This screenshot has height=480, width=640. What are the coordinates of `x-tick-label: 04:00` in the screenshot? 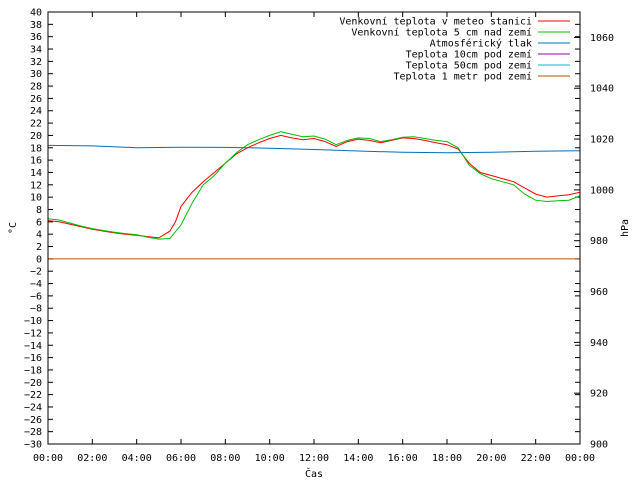 It's located at (137, 458).